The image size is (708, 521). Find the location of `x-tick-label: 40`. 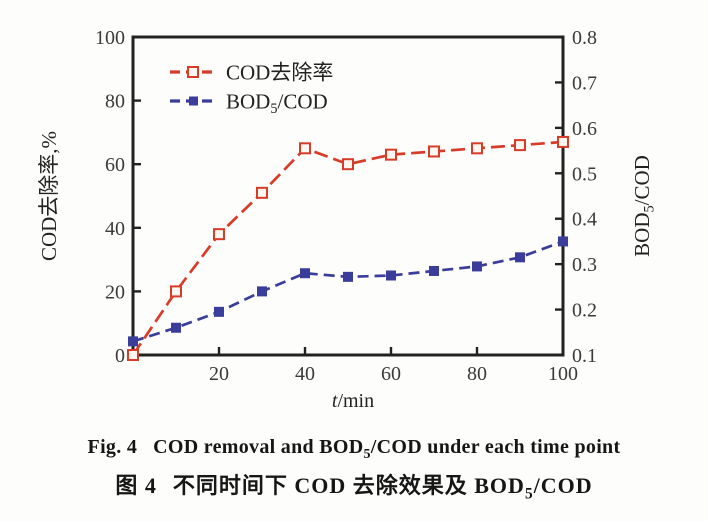

x-tick-label: 40 is located at coordinates (305, 374).